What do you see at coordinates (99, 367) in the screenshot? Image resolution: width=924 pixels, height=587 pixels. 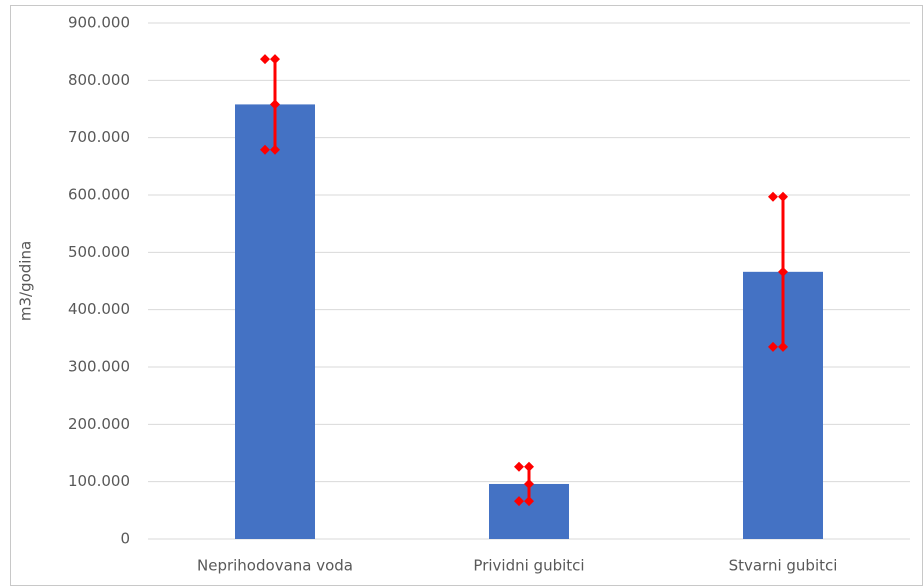 I see `y-tick-label: 300.000` at bounding box center [99, 367].